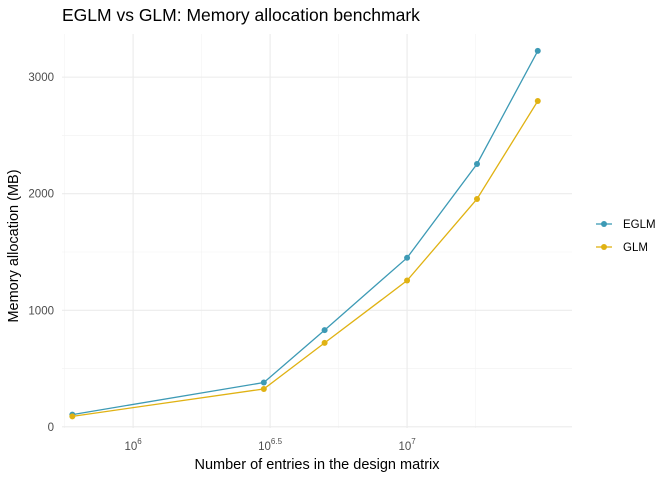  What do you see at coordinates (639, 225) in the screenshot?
I see `legend-label-eglm: EGLM` at bounding box center [639, 225].